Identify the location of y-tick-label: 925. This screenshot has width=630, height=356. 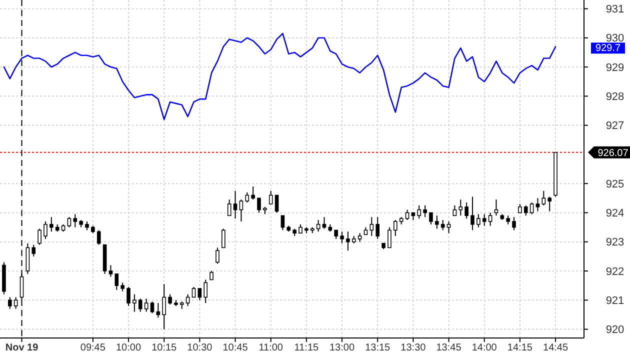
(615, 184).